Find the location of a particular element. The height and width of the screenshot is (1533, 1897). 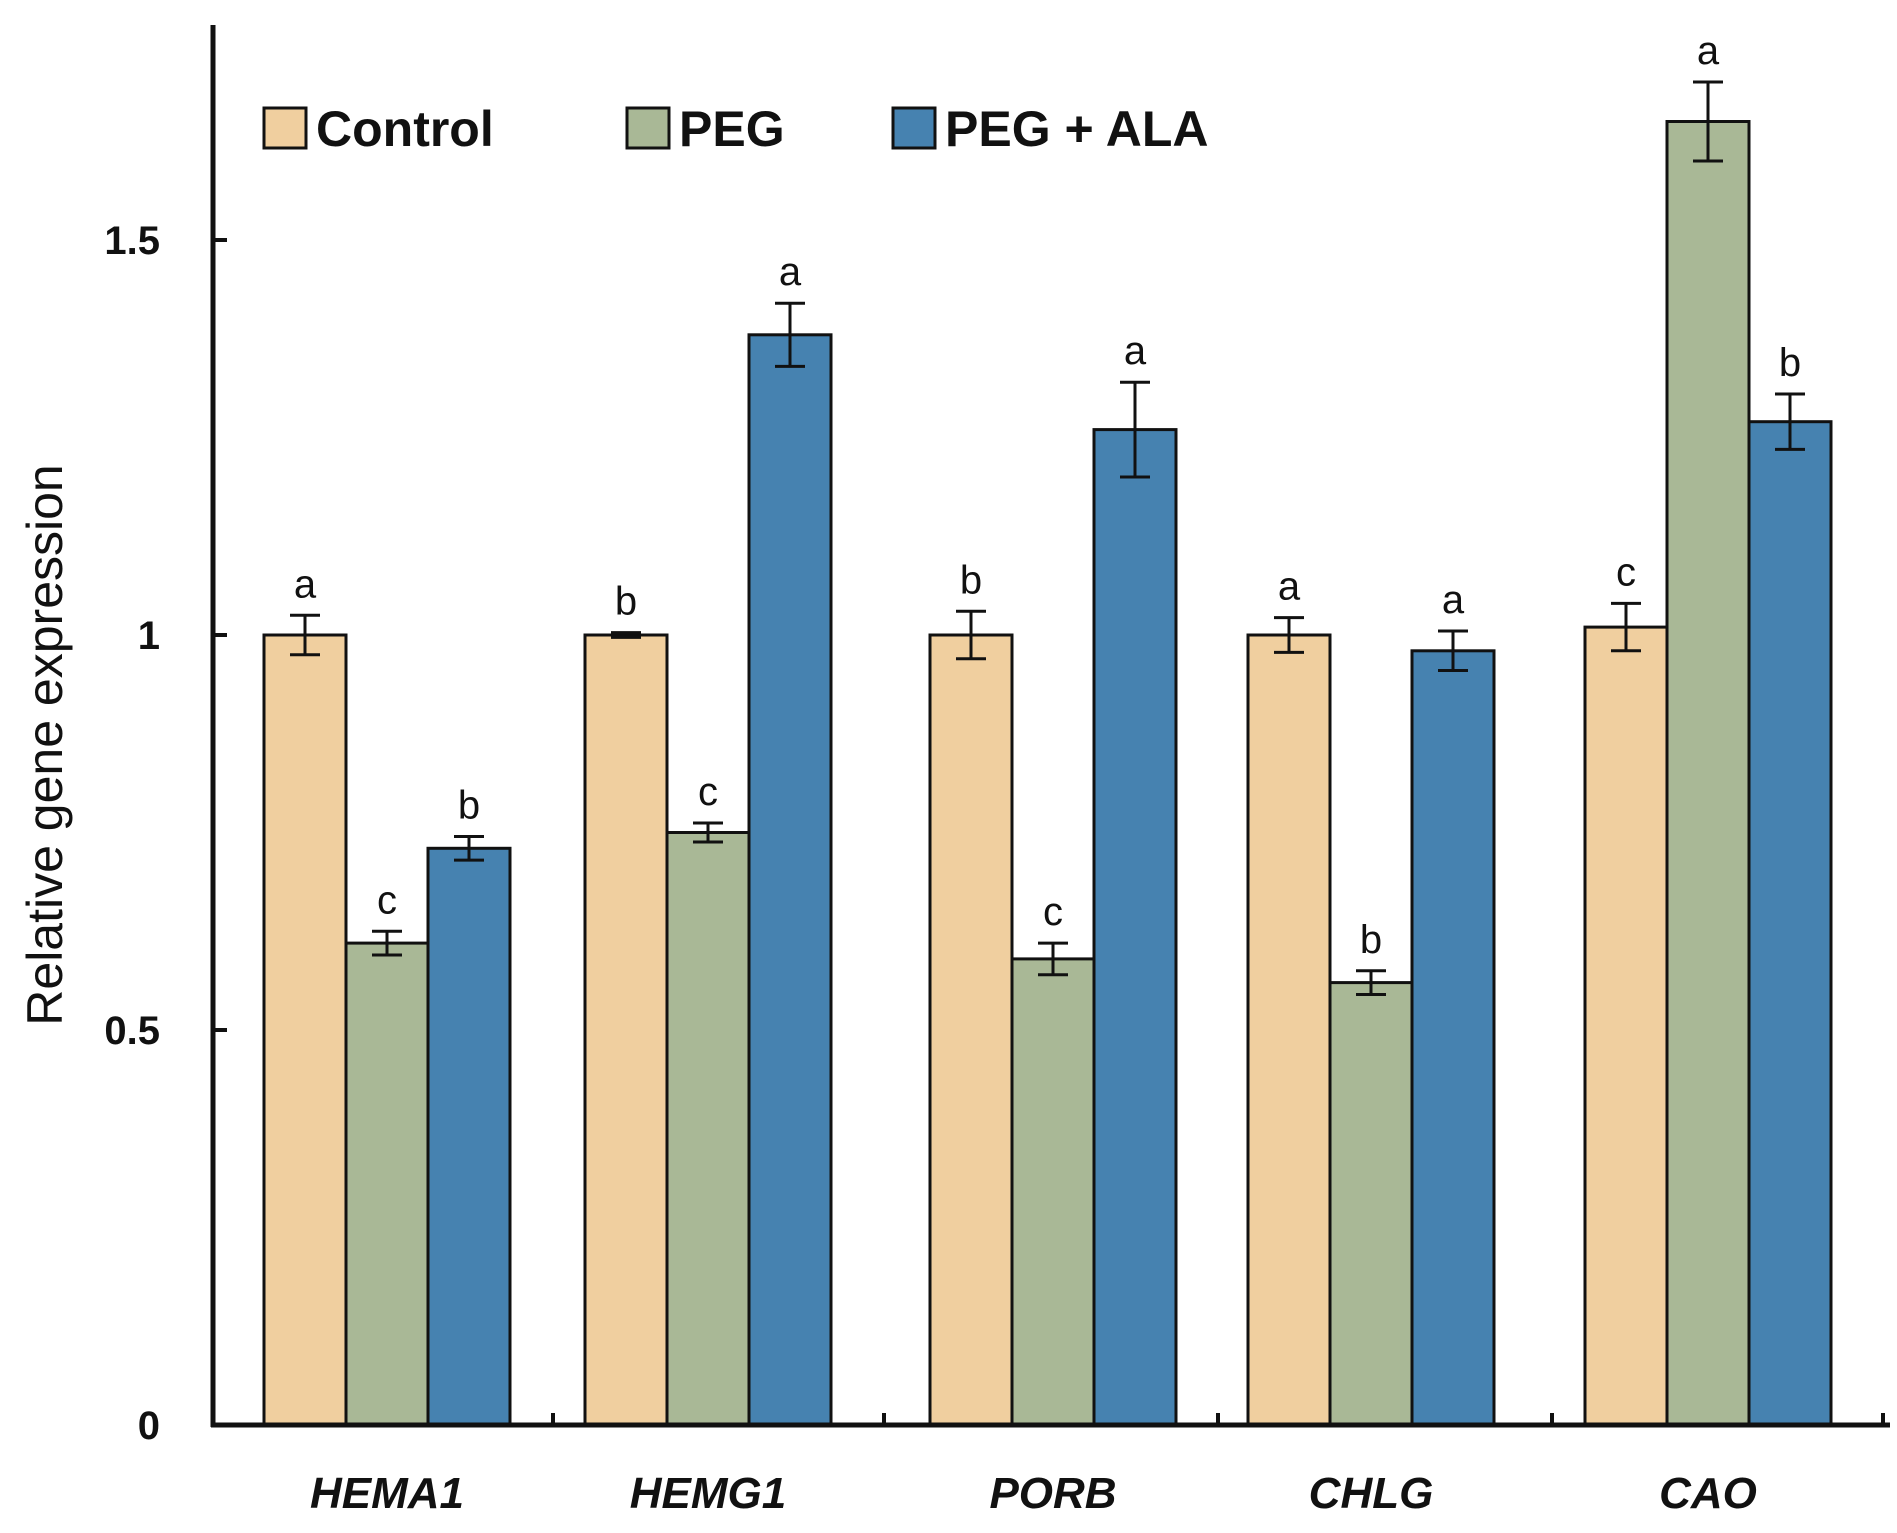

legend: Control PEG PEG + ALA is located at coordinates (735, 129).